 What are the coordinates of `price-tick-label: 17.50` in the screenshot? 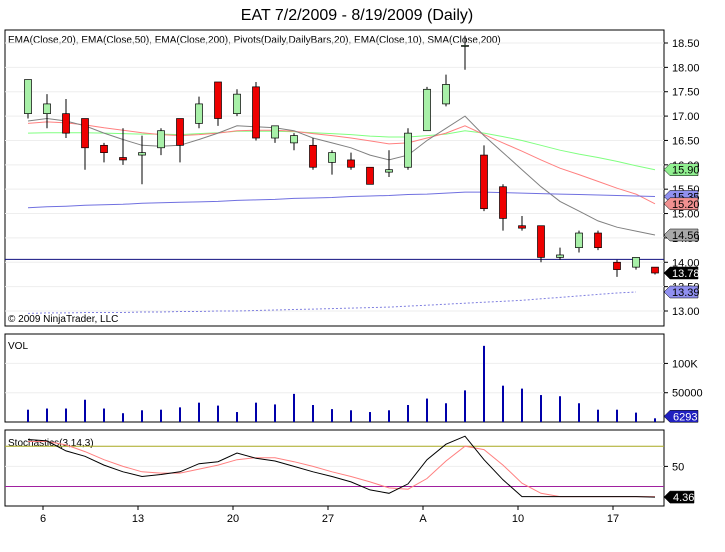 It's located at (686, 93).